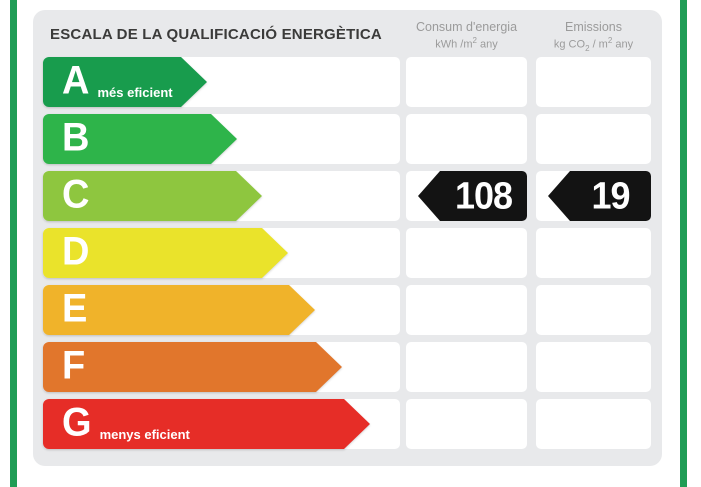 The image size is (701, 487). I want to click on band-arrow-c: C, so click(152, 196).